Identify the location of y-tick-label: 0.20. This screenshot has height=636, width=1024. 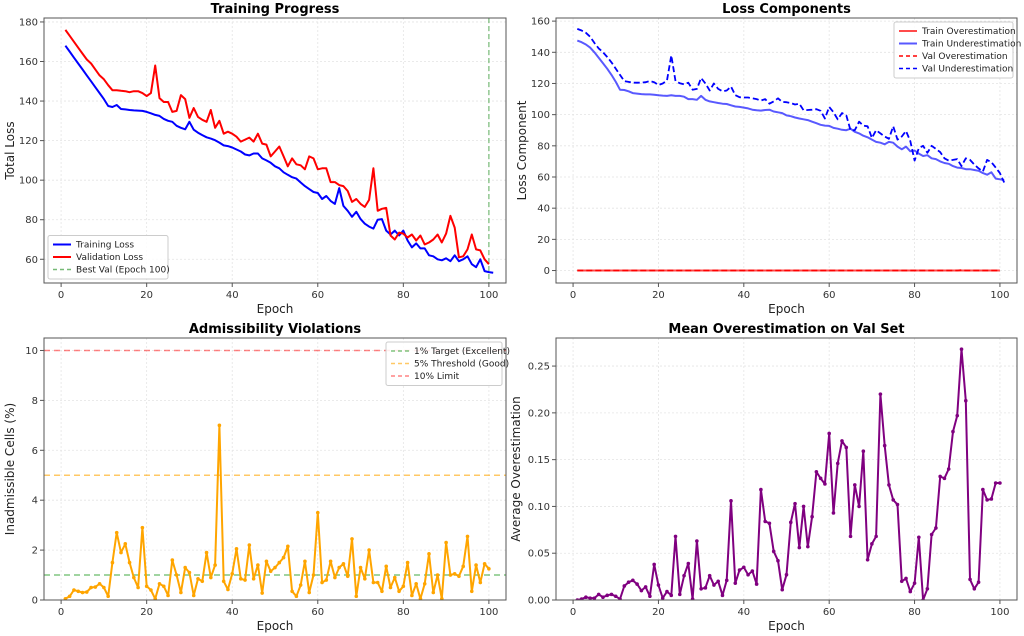
(539, 413).